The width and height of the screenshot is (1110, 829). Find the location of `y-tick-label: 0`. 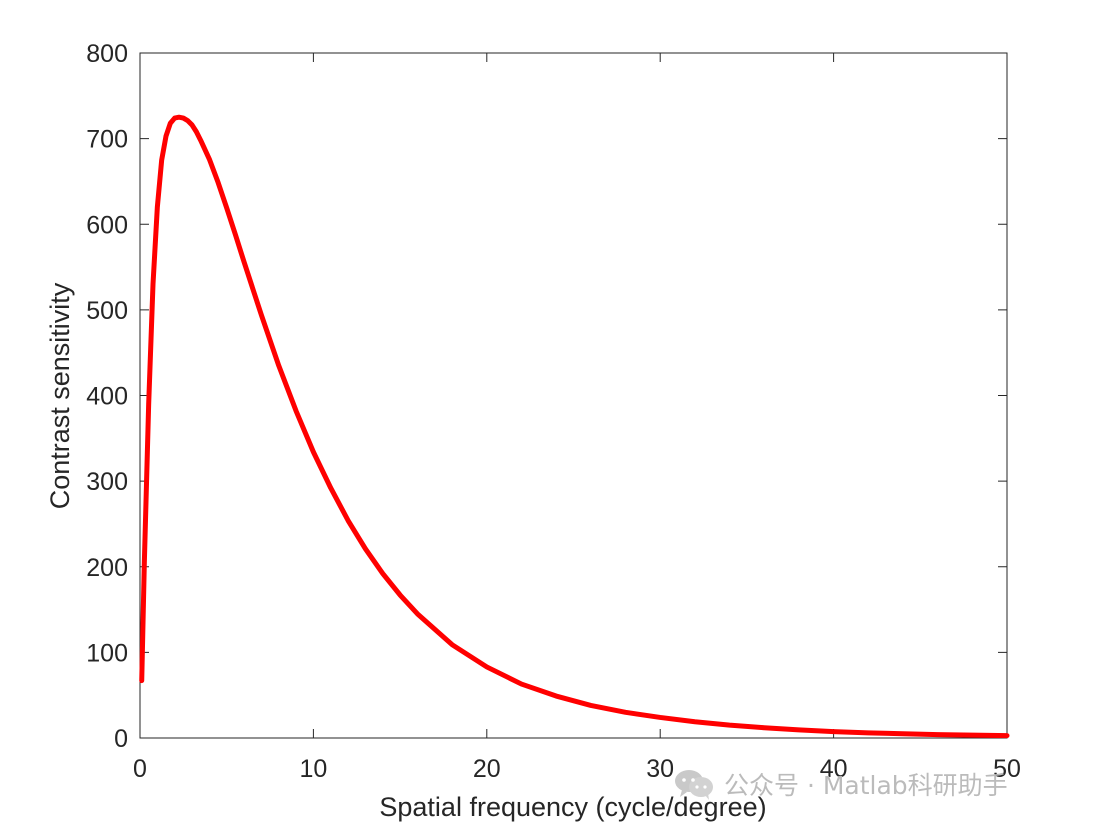

y-tick-label: 0 is located at coordinates (121, 739).